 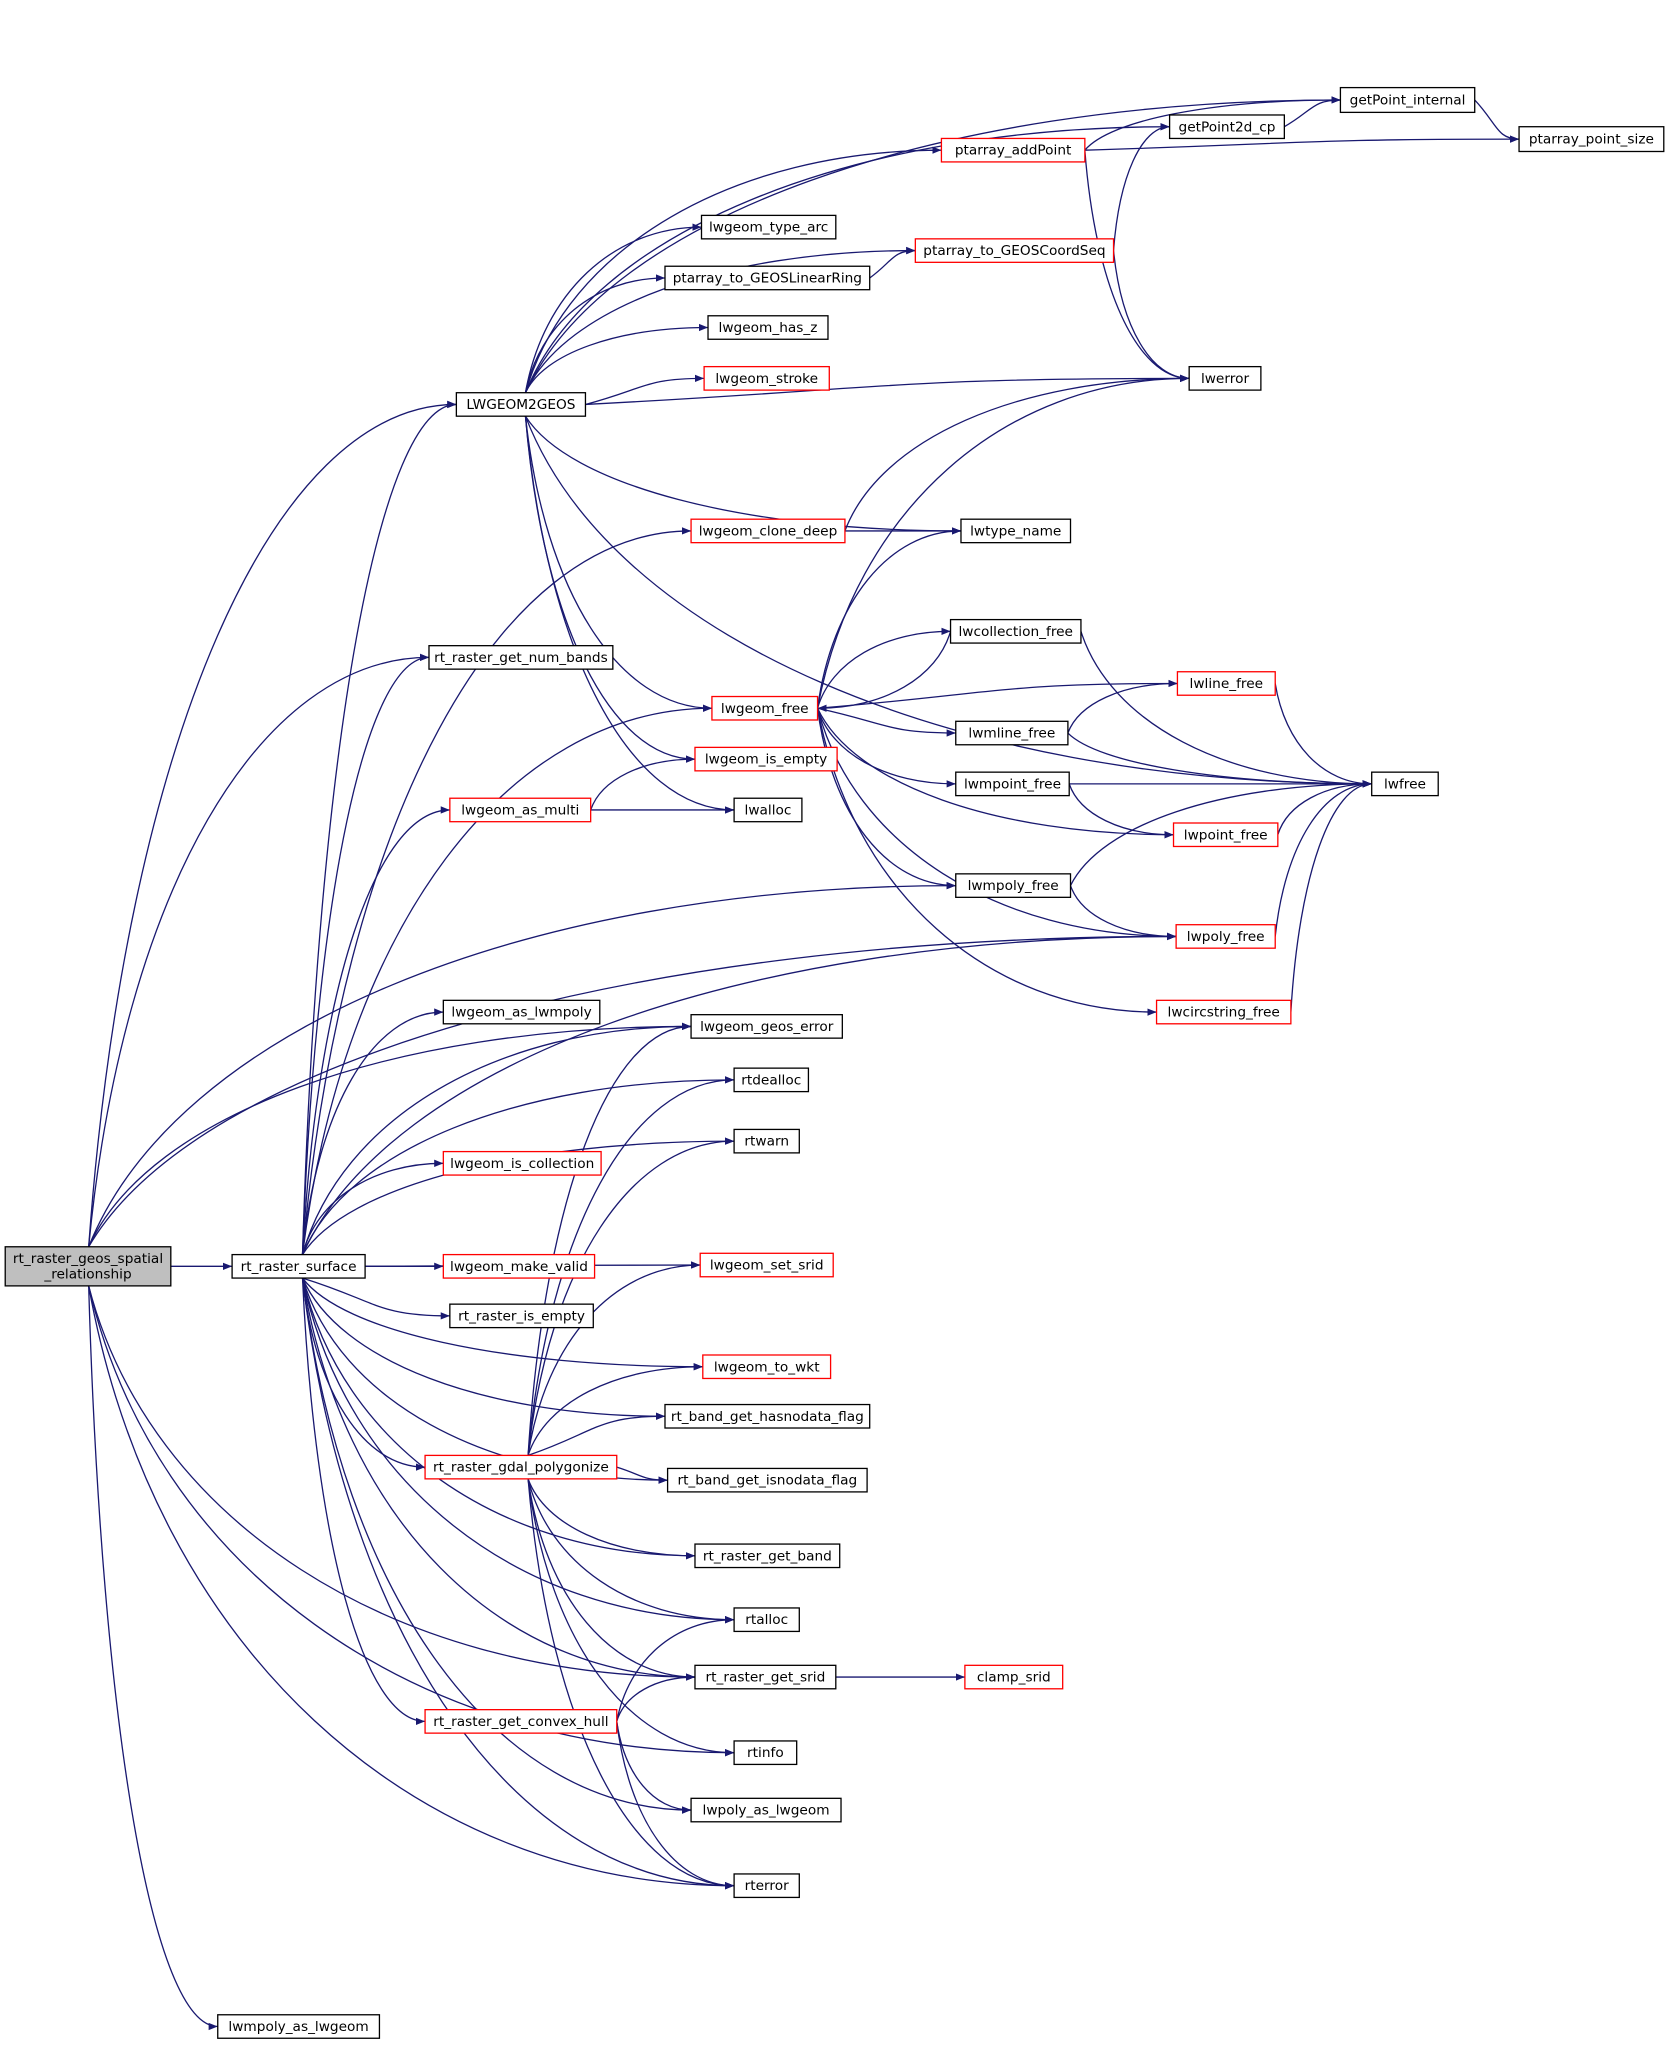 I want to click on node-label: lwgeom_geos_error, so click(x=767, y=1027).